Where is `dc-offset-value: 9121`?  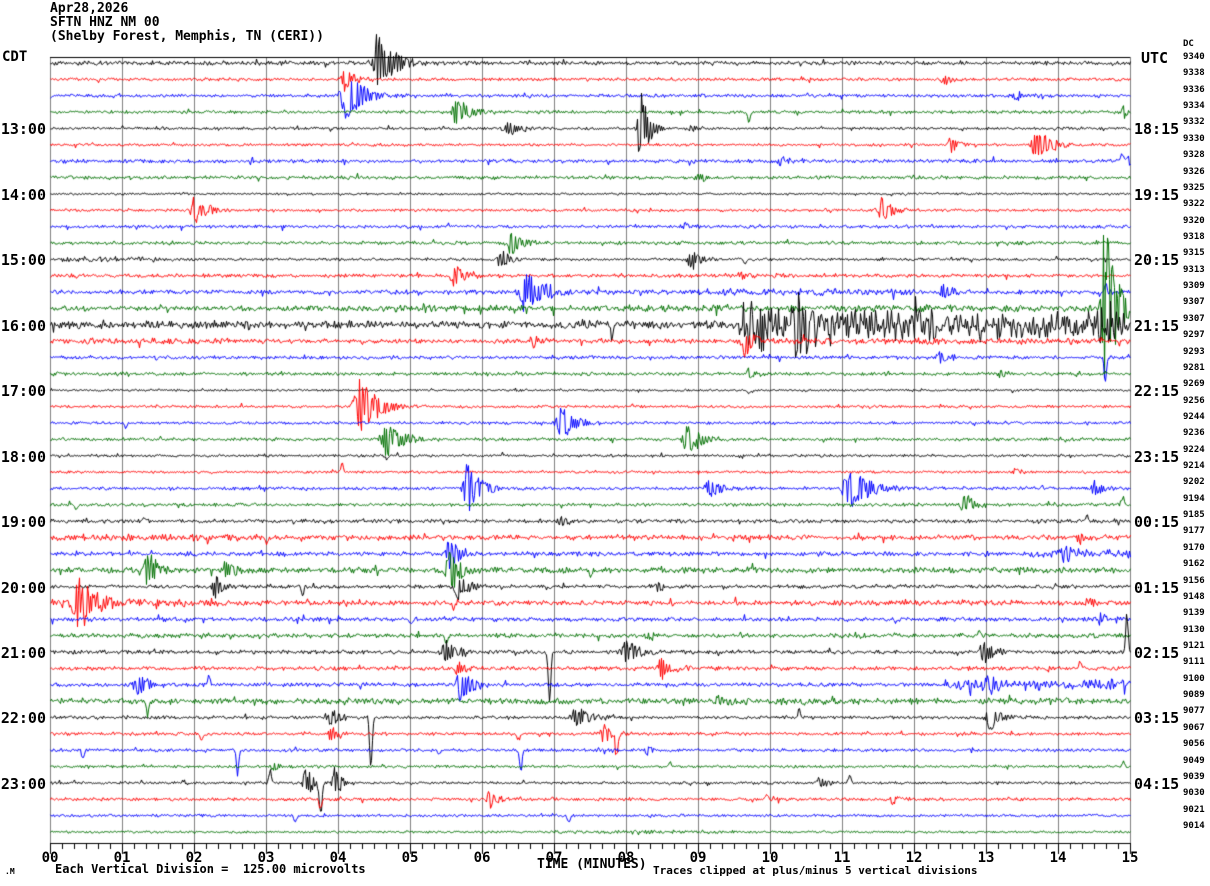
dc-offset-value: 9121 is located at coordinates (1194, 646).